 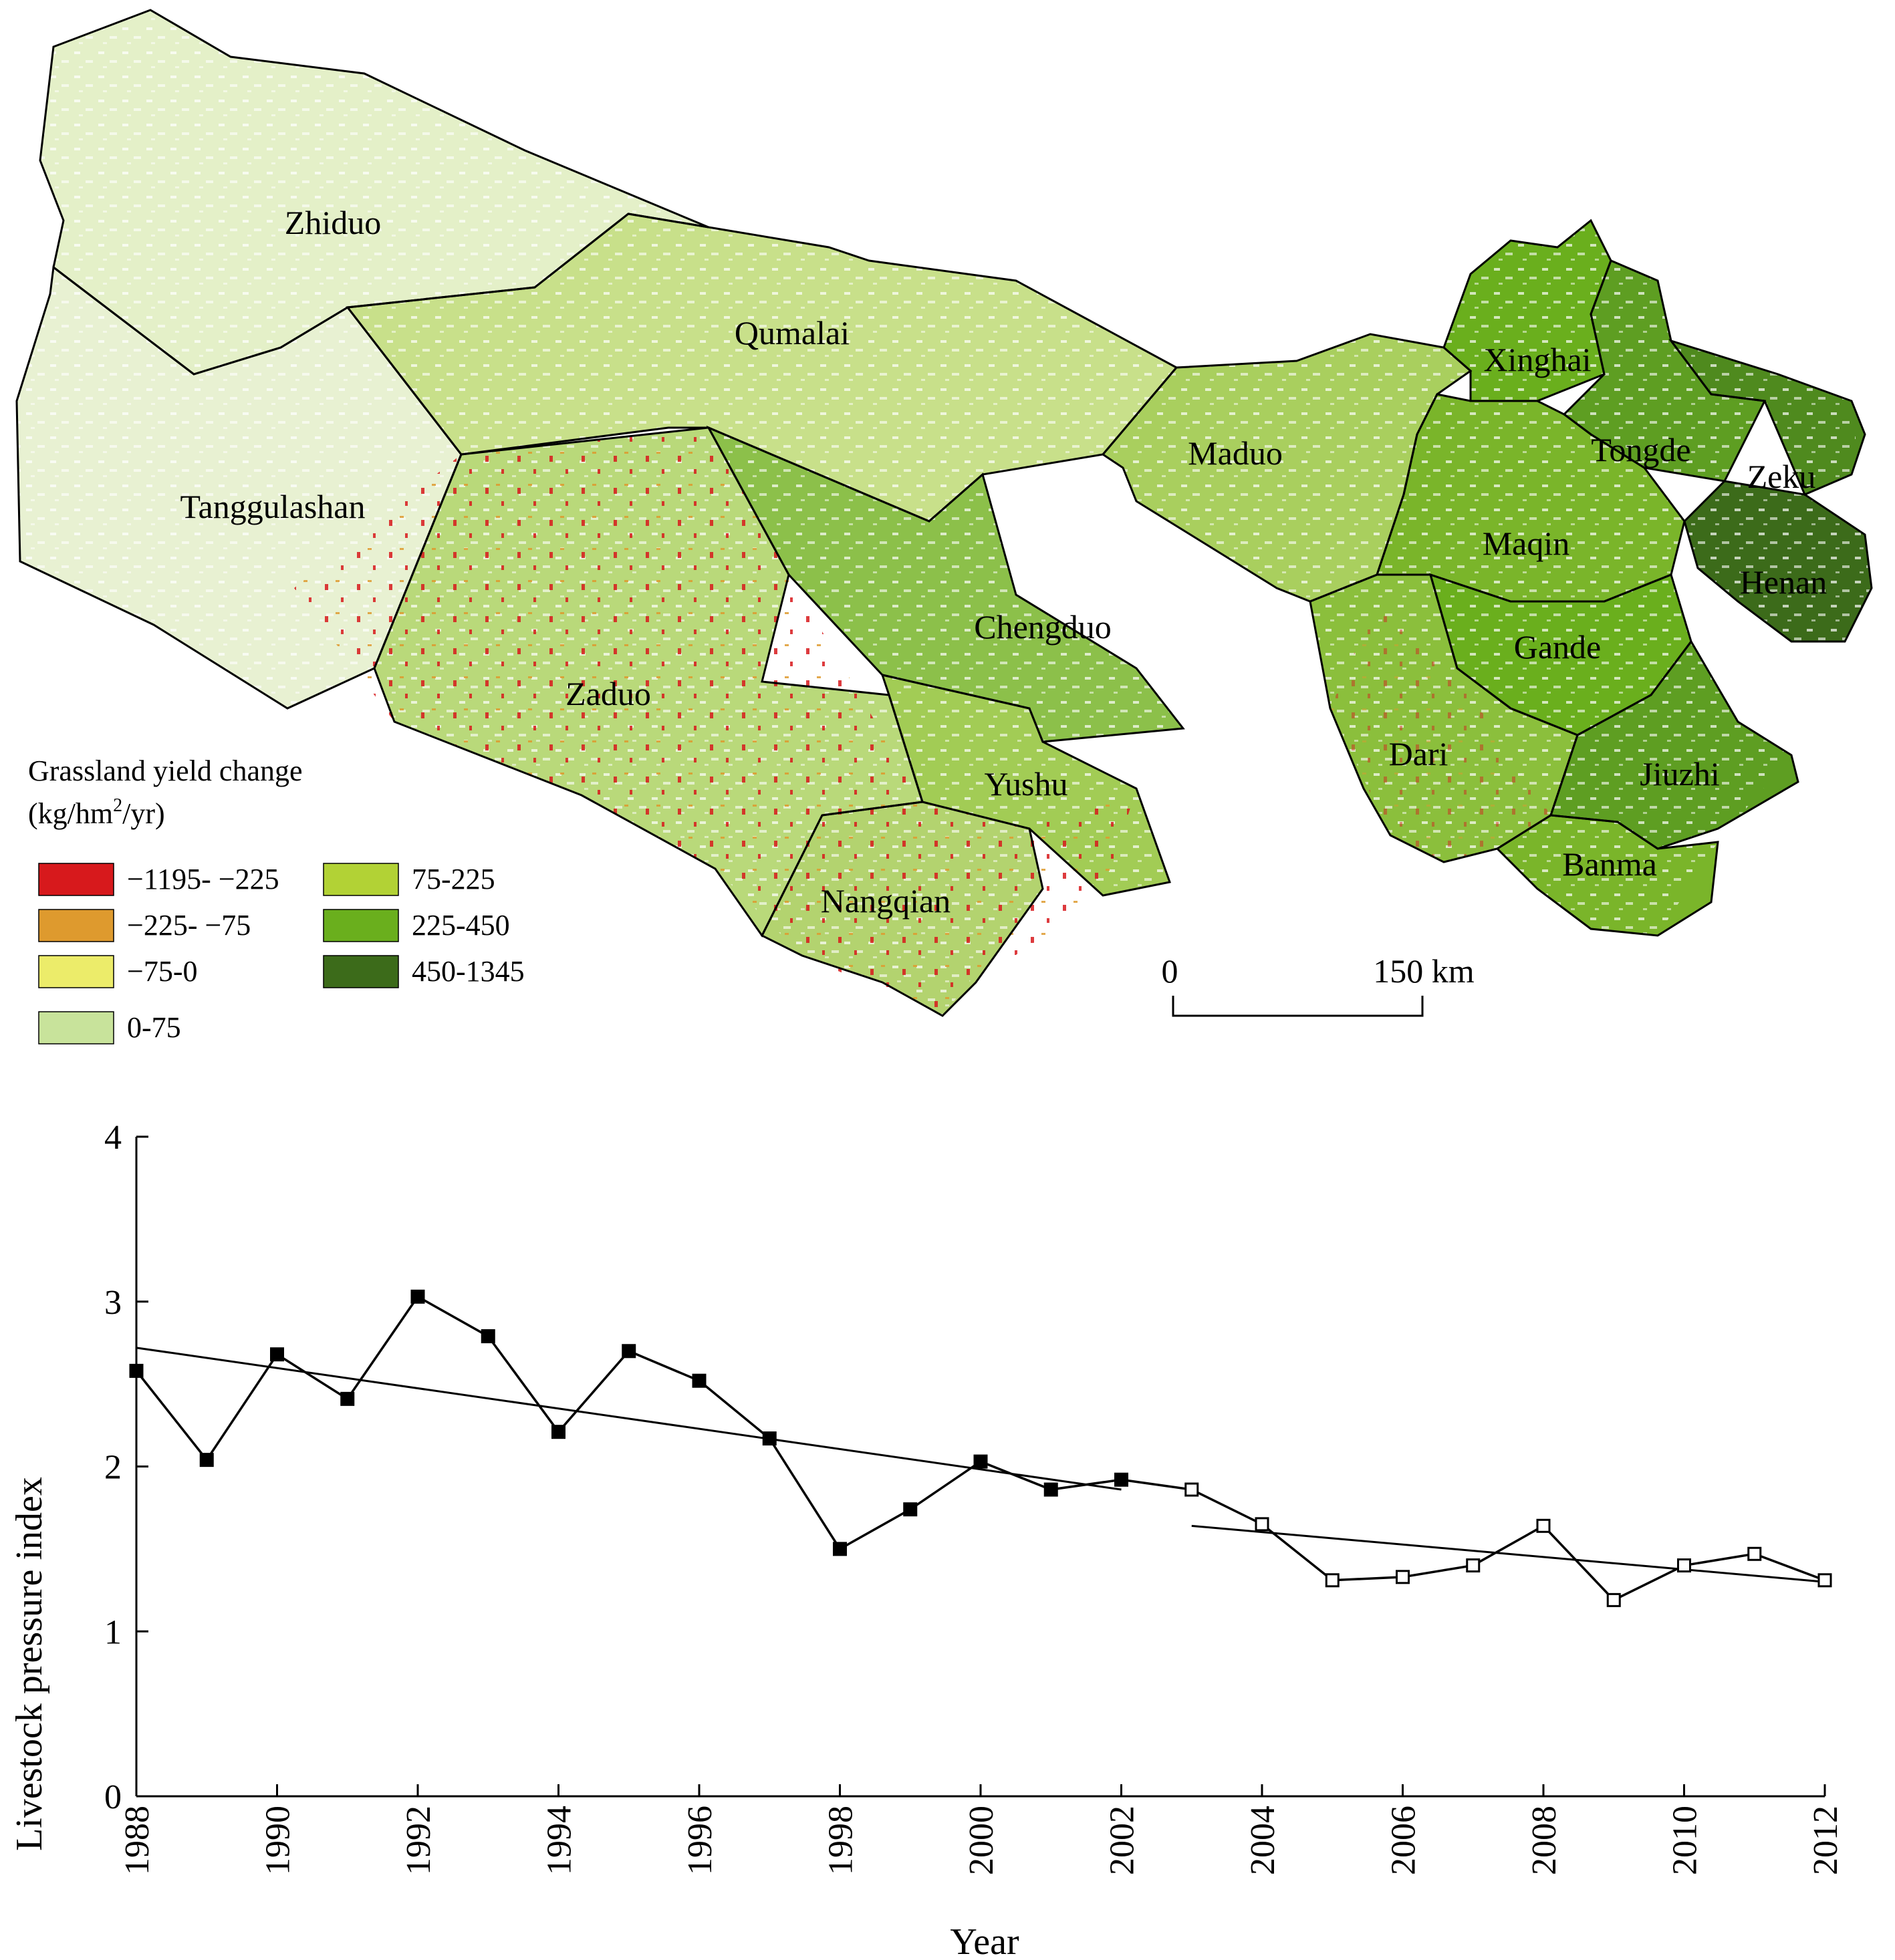 I want to click on region-label-gande: Gande, so click(x=1558, y=647).